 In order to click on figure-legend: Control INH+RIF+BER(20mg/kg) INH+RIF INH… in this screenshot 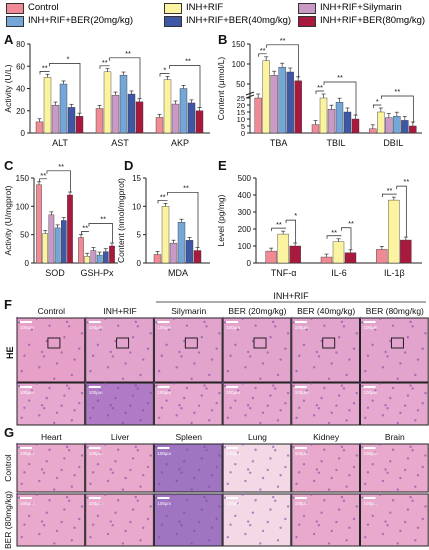, I will do `click(214, 15)`.